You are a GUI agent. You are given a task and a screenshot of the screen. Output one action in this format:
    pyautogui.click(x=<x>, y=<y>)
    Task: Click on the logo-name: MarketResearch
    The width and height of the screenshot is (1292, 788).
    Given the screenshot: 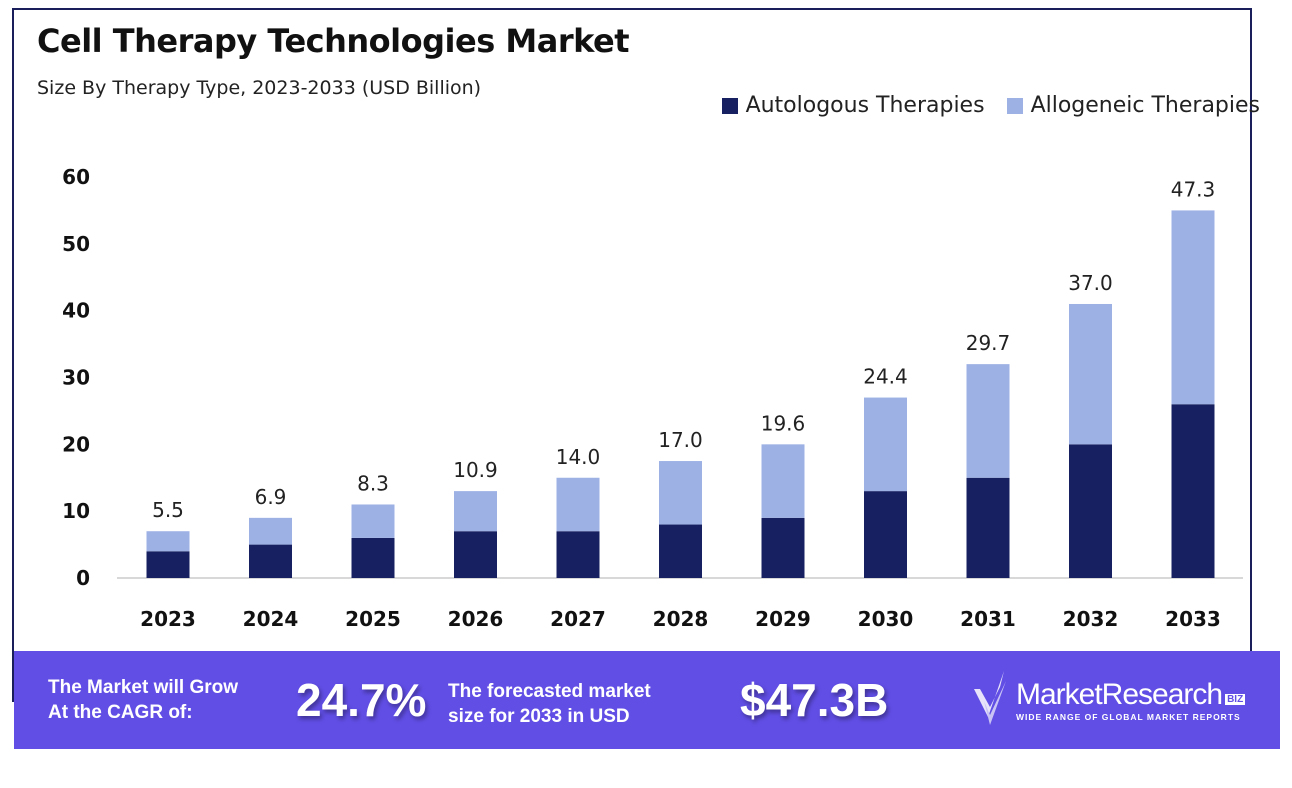 What is the action you would take?
    pyautogui.click(x=1119, y=694)
    